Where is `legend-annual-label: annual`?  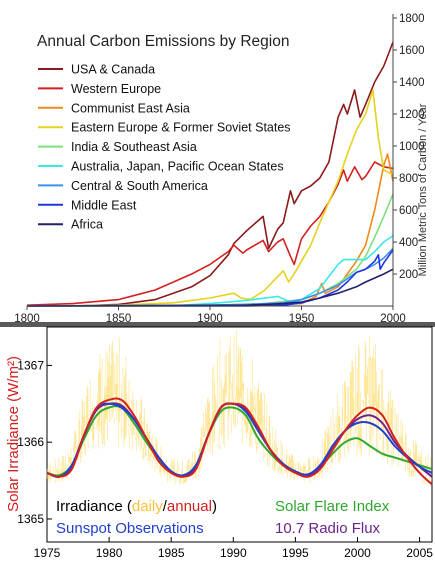
legend-annual-label: annual is located at coordinates (189, 506).